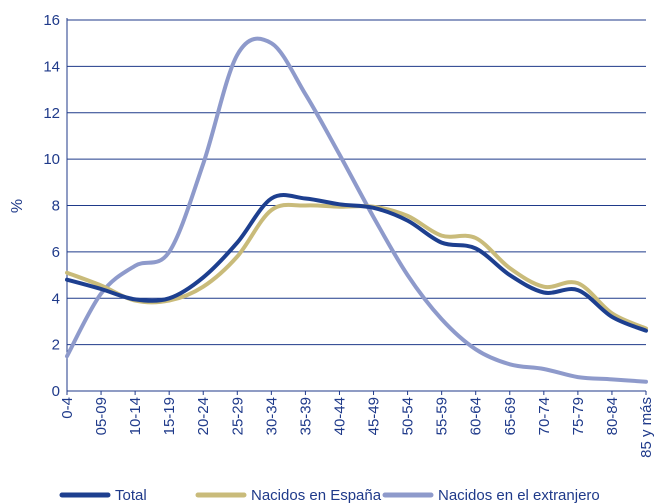 This screenshot has height=504, width=662. Describe the element at coordinates (56, 391) in the screenshot. I see `y-tick-label: 0` at that location.